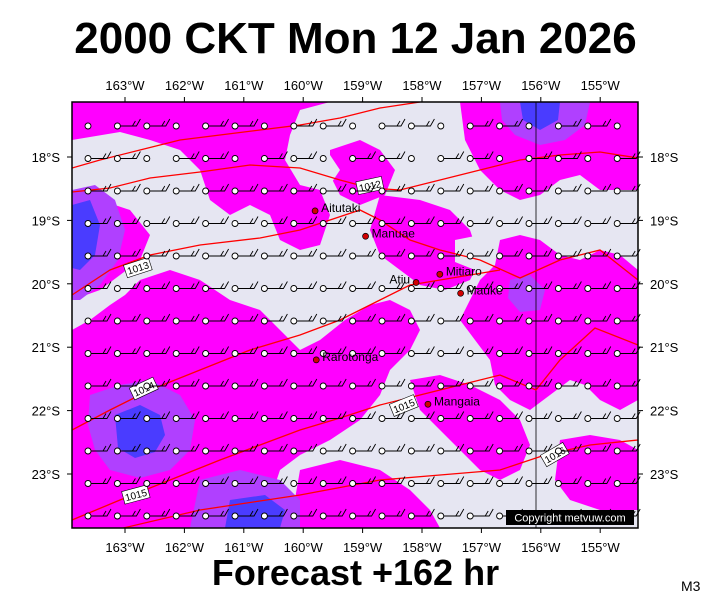 This screenshot has width=711, height=600. I want to click on lat-tick-label: 21°S, so click(46, 347).